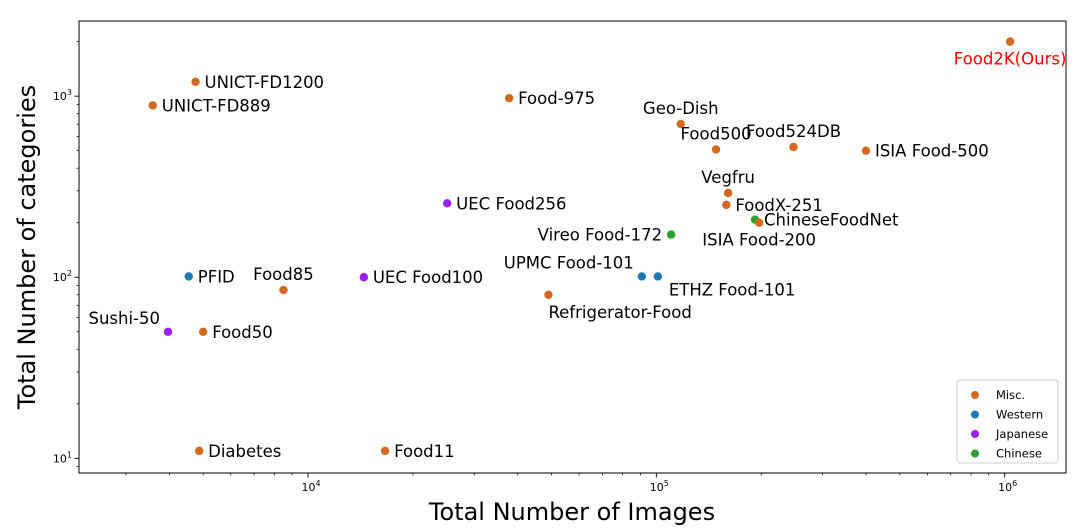  Describe the element at coordinates (242, 332) in the screenshot. I see `label-food50: Food50` at that location.